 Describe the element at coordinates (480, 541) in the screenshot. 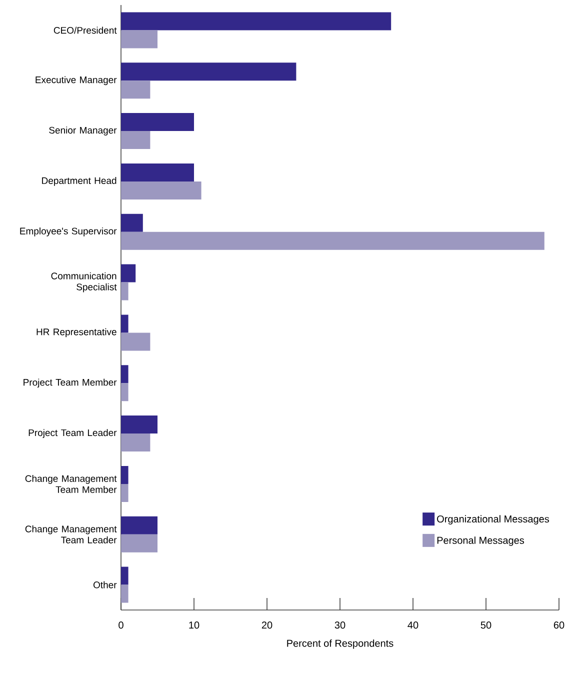

I see `legend-label: Personal Messages` at that location.